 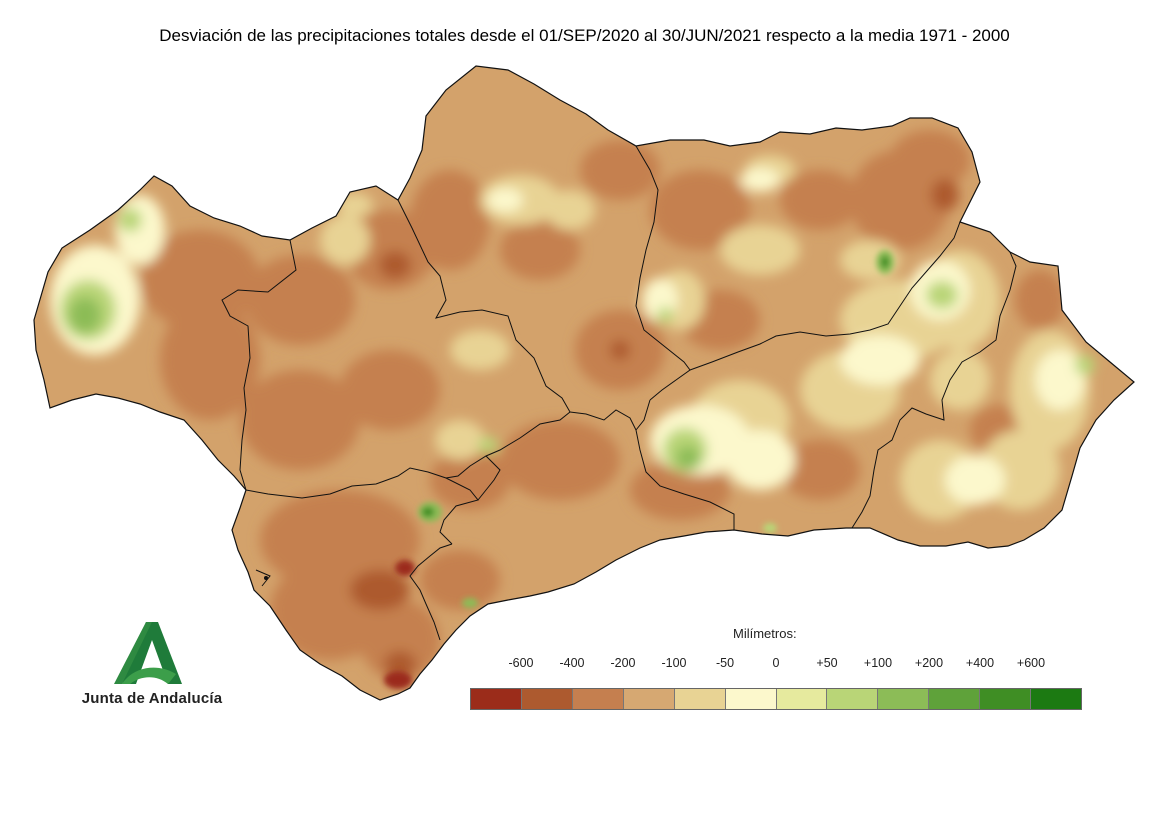 What do you see at coordinates (152, 698) in the screenshot?
I see `logo-text: Junta de Andalucía` at bounding box center [152, 698].